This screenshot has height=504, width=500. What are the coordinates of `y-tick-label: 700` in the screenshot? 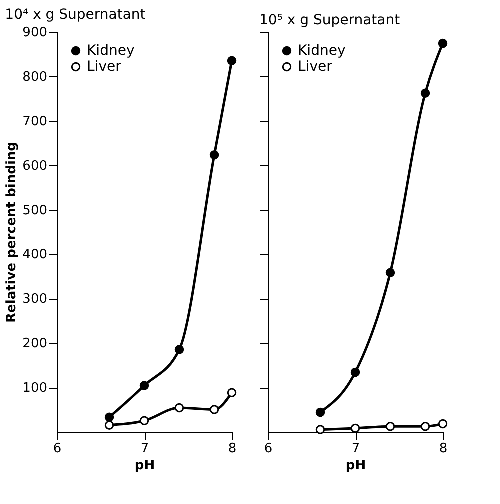 It's located at (35, 122).